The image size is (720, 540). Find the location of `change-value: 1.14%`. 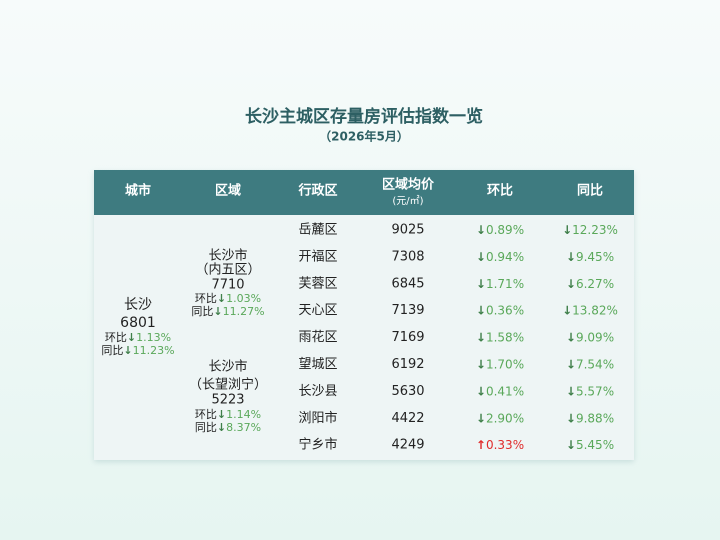

change-value: 1.14% is located at coordinates (243, 414).